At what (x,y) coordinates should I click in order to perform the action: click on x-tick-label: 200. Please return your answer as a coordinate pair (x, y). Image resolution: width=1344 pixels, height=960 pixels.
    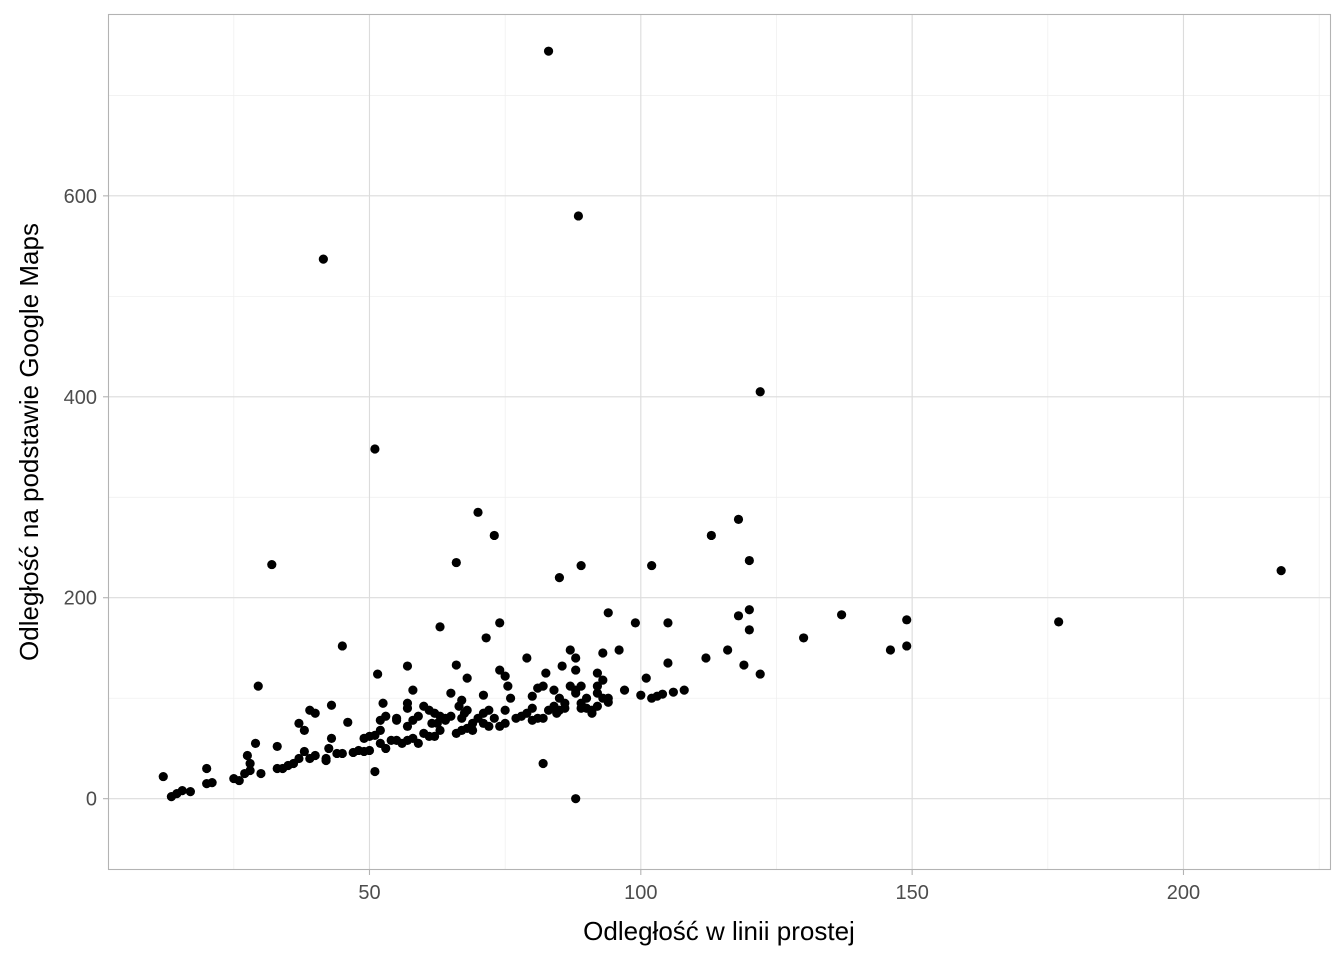
    Looking at the image, I should click on (1183, 893).